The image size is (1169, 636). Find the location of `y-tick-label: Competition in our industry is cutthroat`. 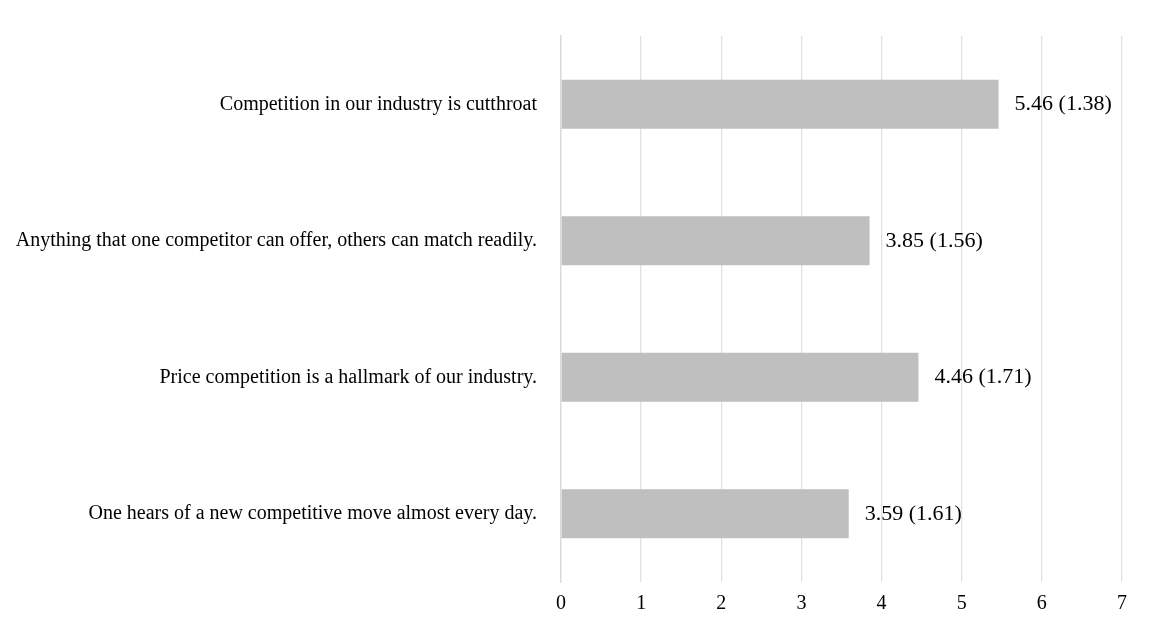

y-tick-label: Competition in our industry is cutthroat is located at coordinates (378, 103).